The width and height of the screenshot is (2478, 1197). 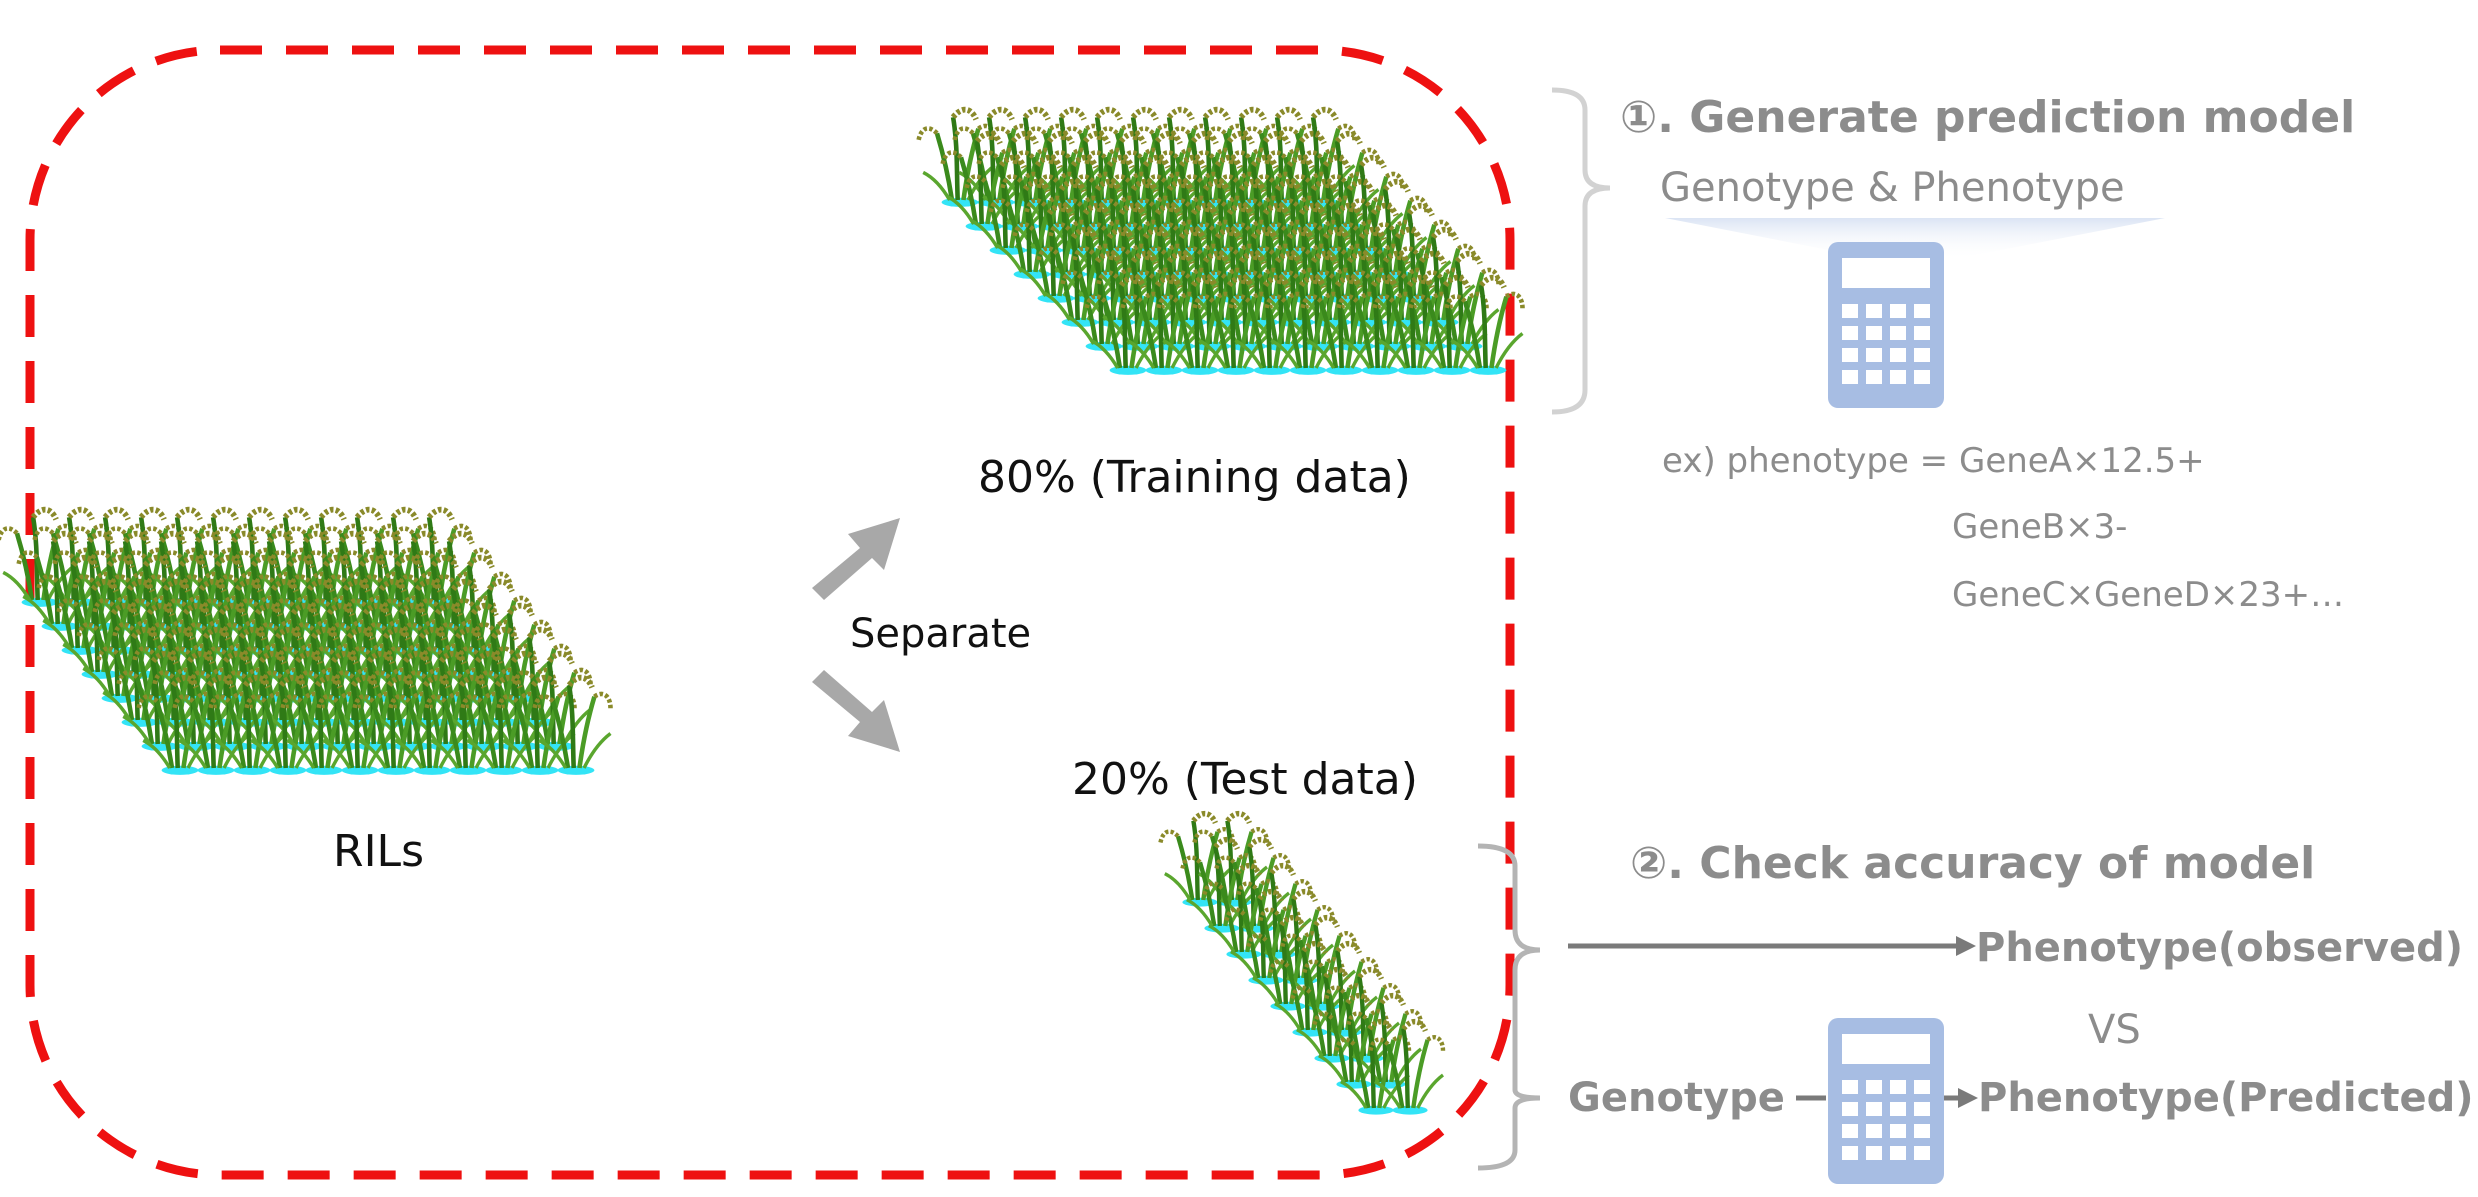 What do you see at coordinates (856, 559) in the screenshot?
I see `arrow-up-icon` at bounding box center [856, 559].